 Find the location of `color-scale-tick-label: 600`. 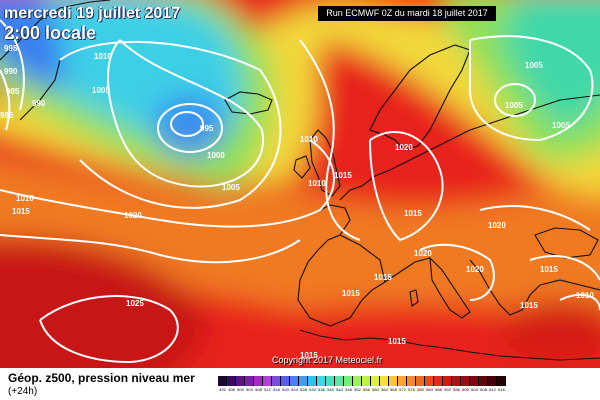

color-scale-tick-label: 600 is located at coordinates (465, 389).